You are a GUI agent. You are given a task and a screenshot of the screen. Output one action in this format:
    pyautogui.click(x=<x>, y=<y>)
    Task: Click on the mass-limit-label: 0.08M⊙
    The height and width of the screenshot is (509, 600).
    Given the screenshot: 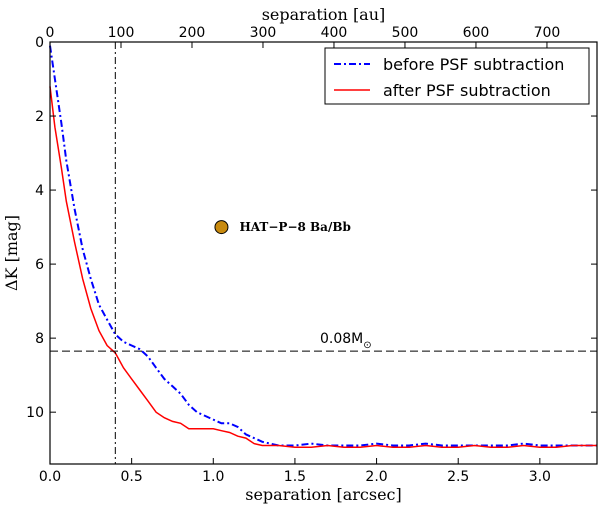 What is the action you would take?
    pyautogui.click(x=346, y=341)
    